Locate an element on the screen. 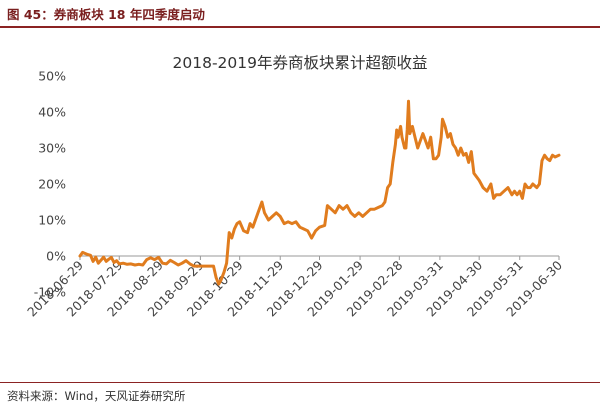 The height and width of the screenshot is (413, 600). y-tick-label: 40% is located at coordinates (52, 112).